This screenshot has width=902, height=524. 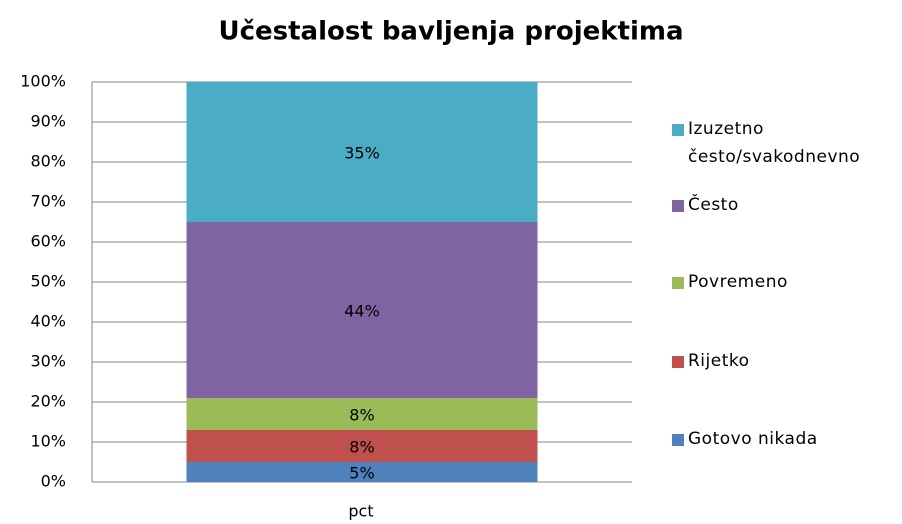 I want to click on legend-label: Često, so click(x=713, y=205).